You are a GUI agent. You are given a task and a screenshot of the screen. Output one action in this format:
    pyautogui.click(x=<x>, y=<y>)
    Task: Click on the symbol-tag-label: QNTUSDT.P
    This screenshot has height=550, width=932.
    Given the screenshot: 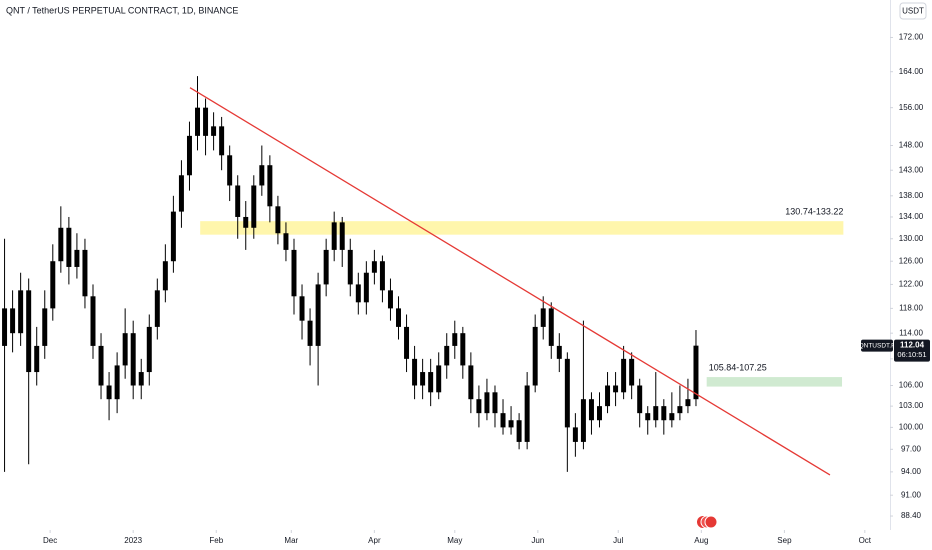 What is the action you would take?
    pyautogui.click(x=877, y=345)
    